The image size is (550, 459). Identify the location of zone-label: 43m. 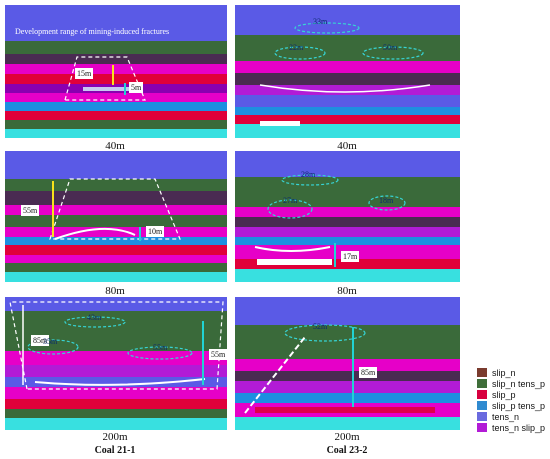
(94, 317).